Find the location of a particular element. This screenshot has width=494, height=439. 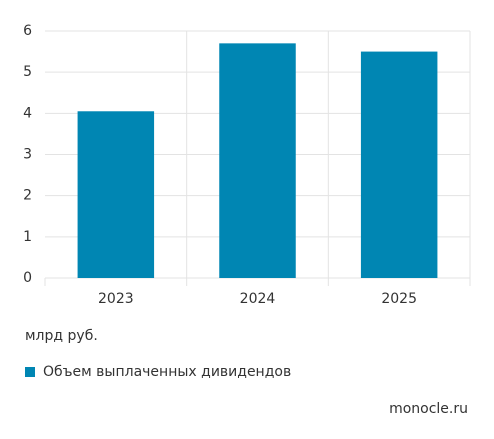

y-tick-label: 3 is located at coordinates (27, 155).